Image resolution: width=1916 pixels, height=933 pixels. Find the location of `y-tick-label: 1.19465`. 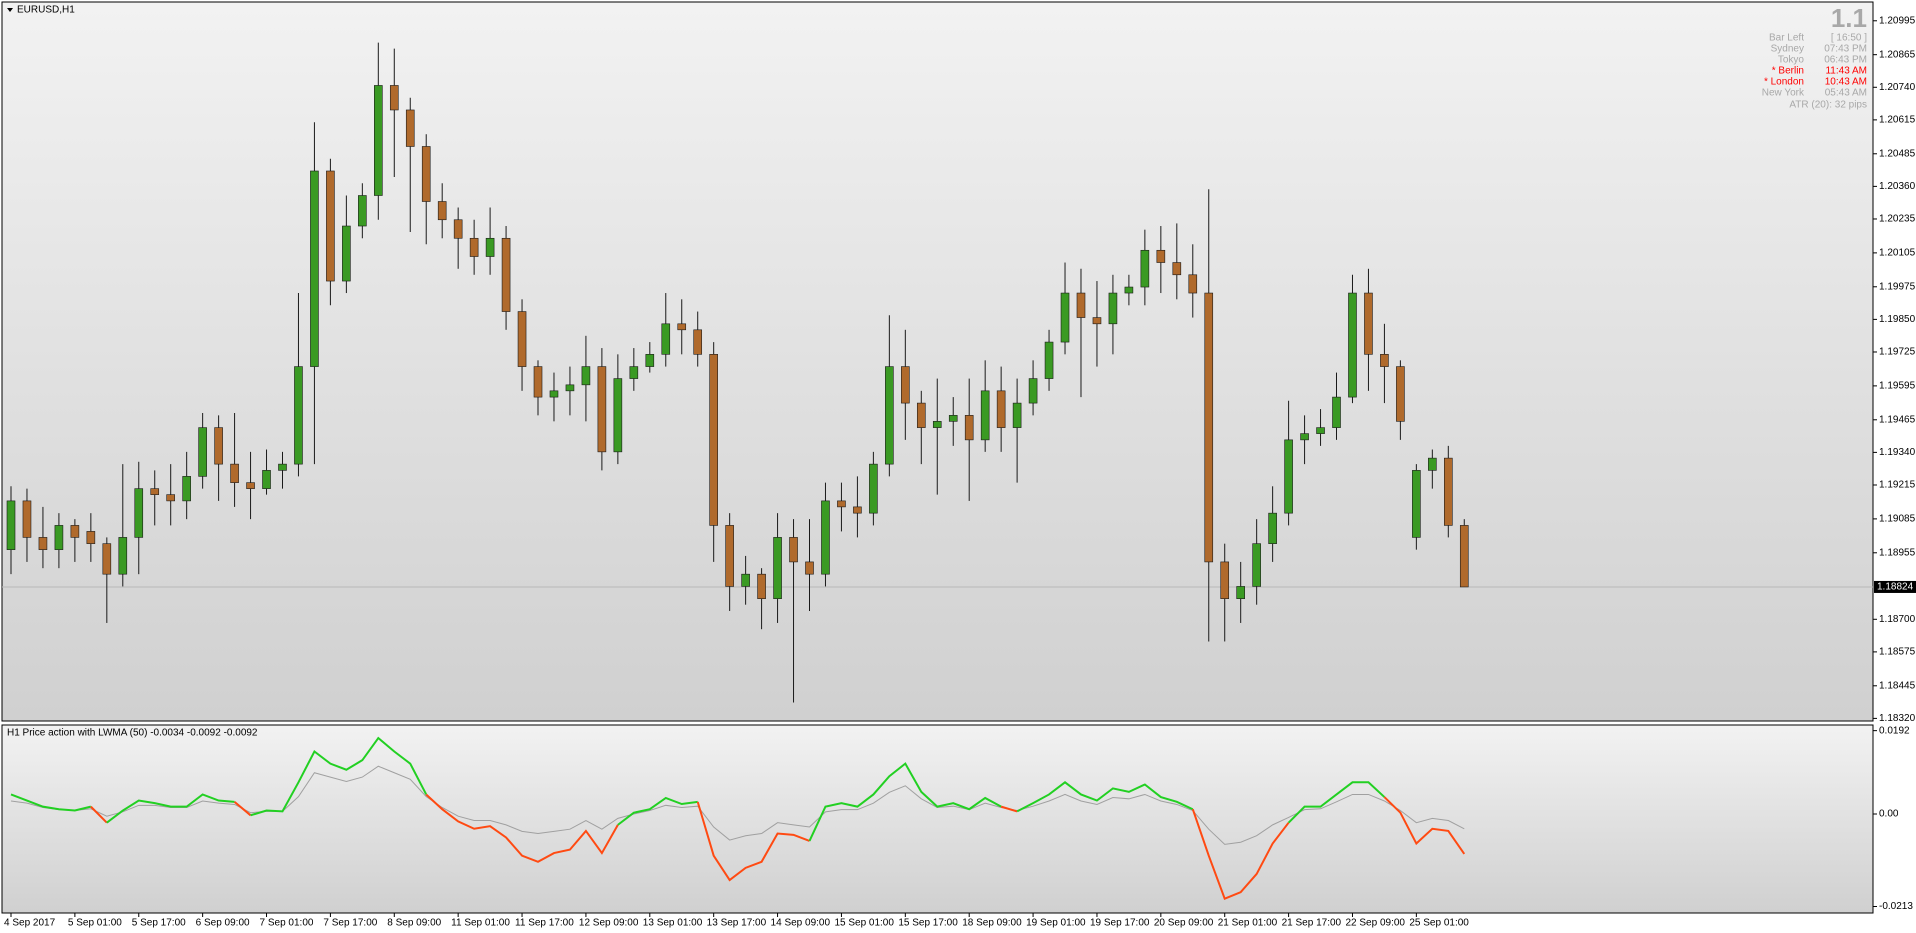

y-tick-label: 1.19465 is located at coordinates (1897, 419).